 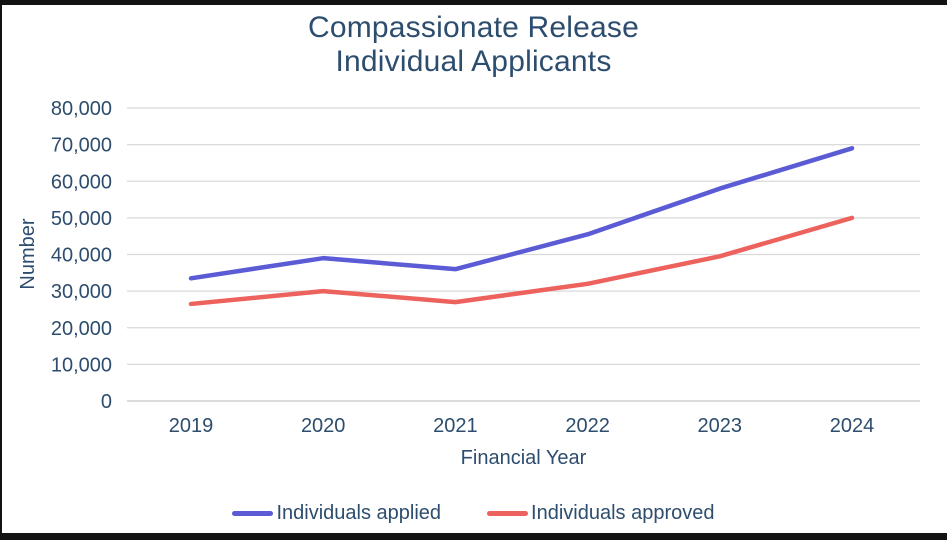 What do you see at coordinates (508, 513) in the screenshot?
I see `legend-swatch-approved-icon` at bounding box center [508, 513].